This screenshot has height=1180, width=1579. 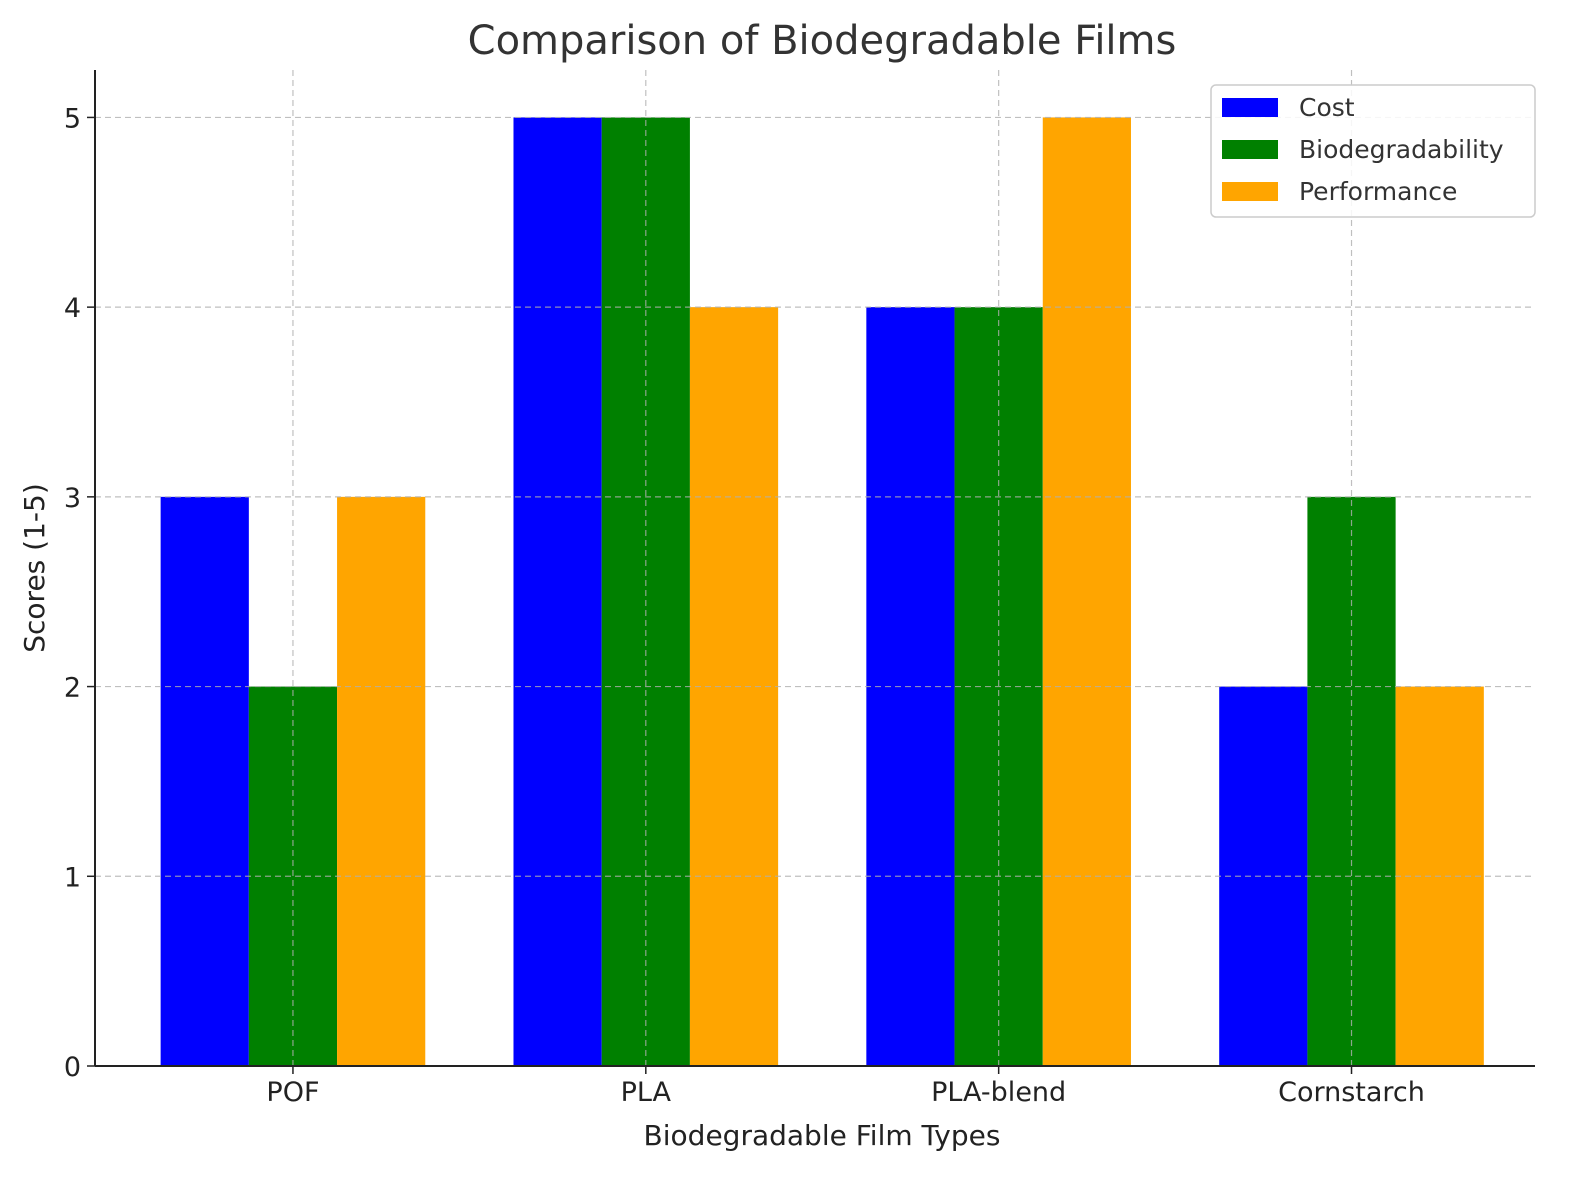 What do you see at coordinates (1401, 149) in the screenshot?
I see `legend-label-biodegradability: Biodegradability` at bounding box center [1401, 149].